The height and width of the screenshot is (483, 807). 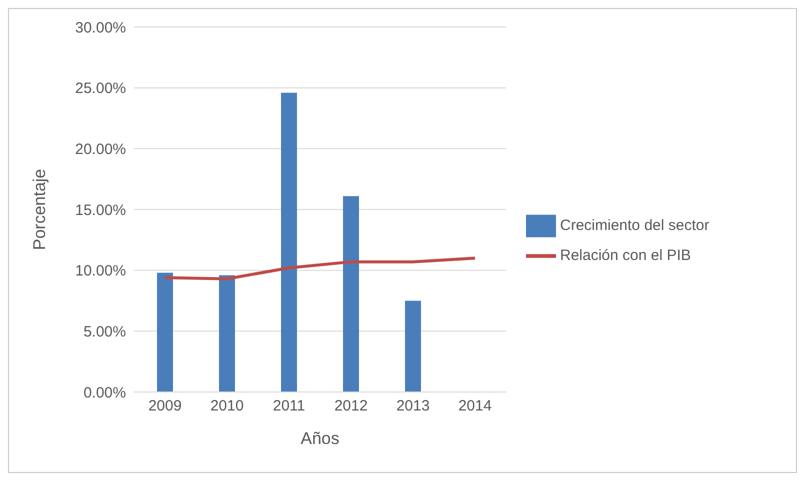 What do you see at coordinates (104, 393) in the screenshot?
I see `y-tick-label: 0.00%` at bounding box center [104, 393].